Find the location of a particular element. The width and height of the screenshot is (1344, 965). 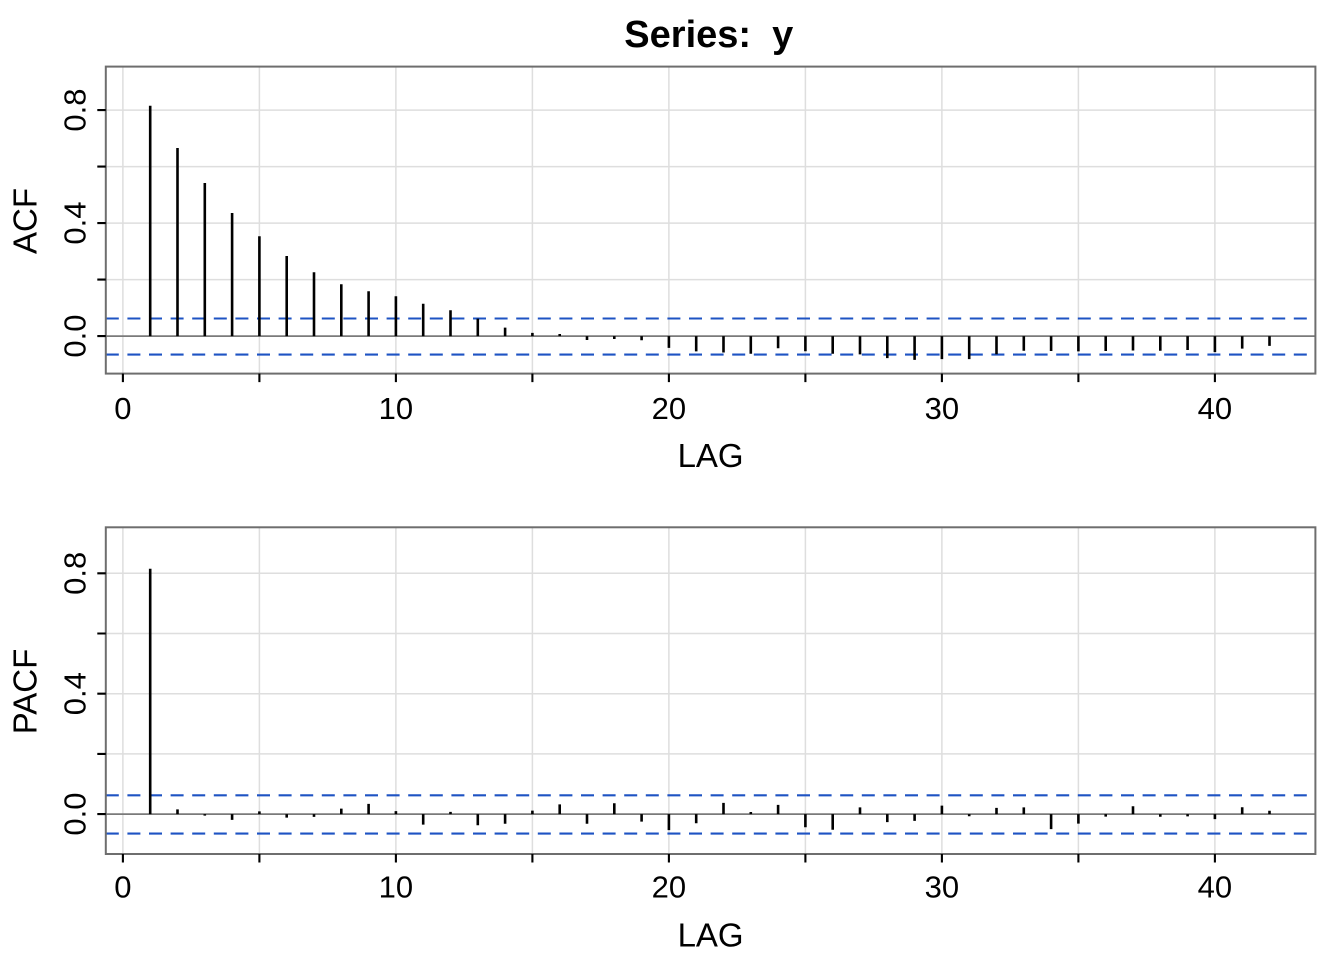

svg-text: Series: y is located at coordinates (708, 35).